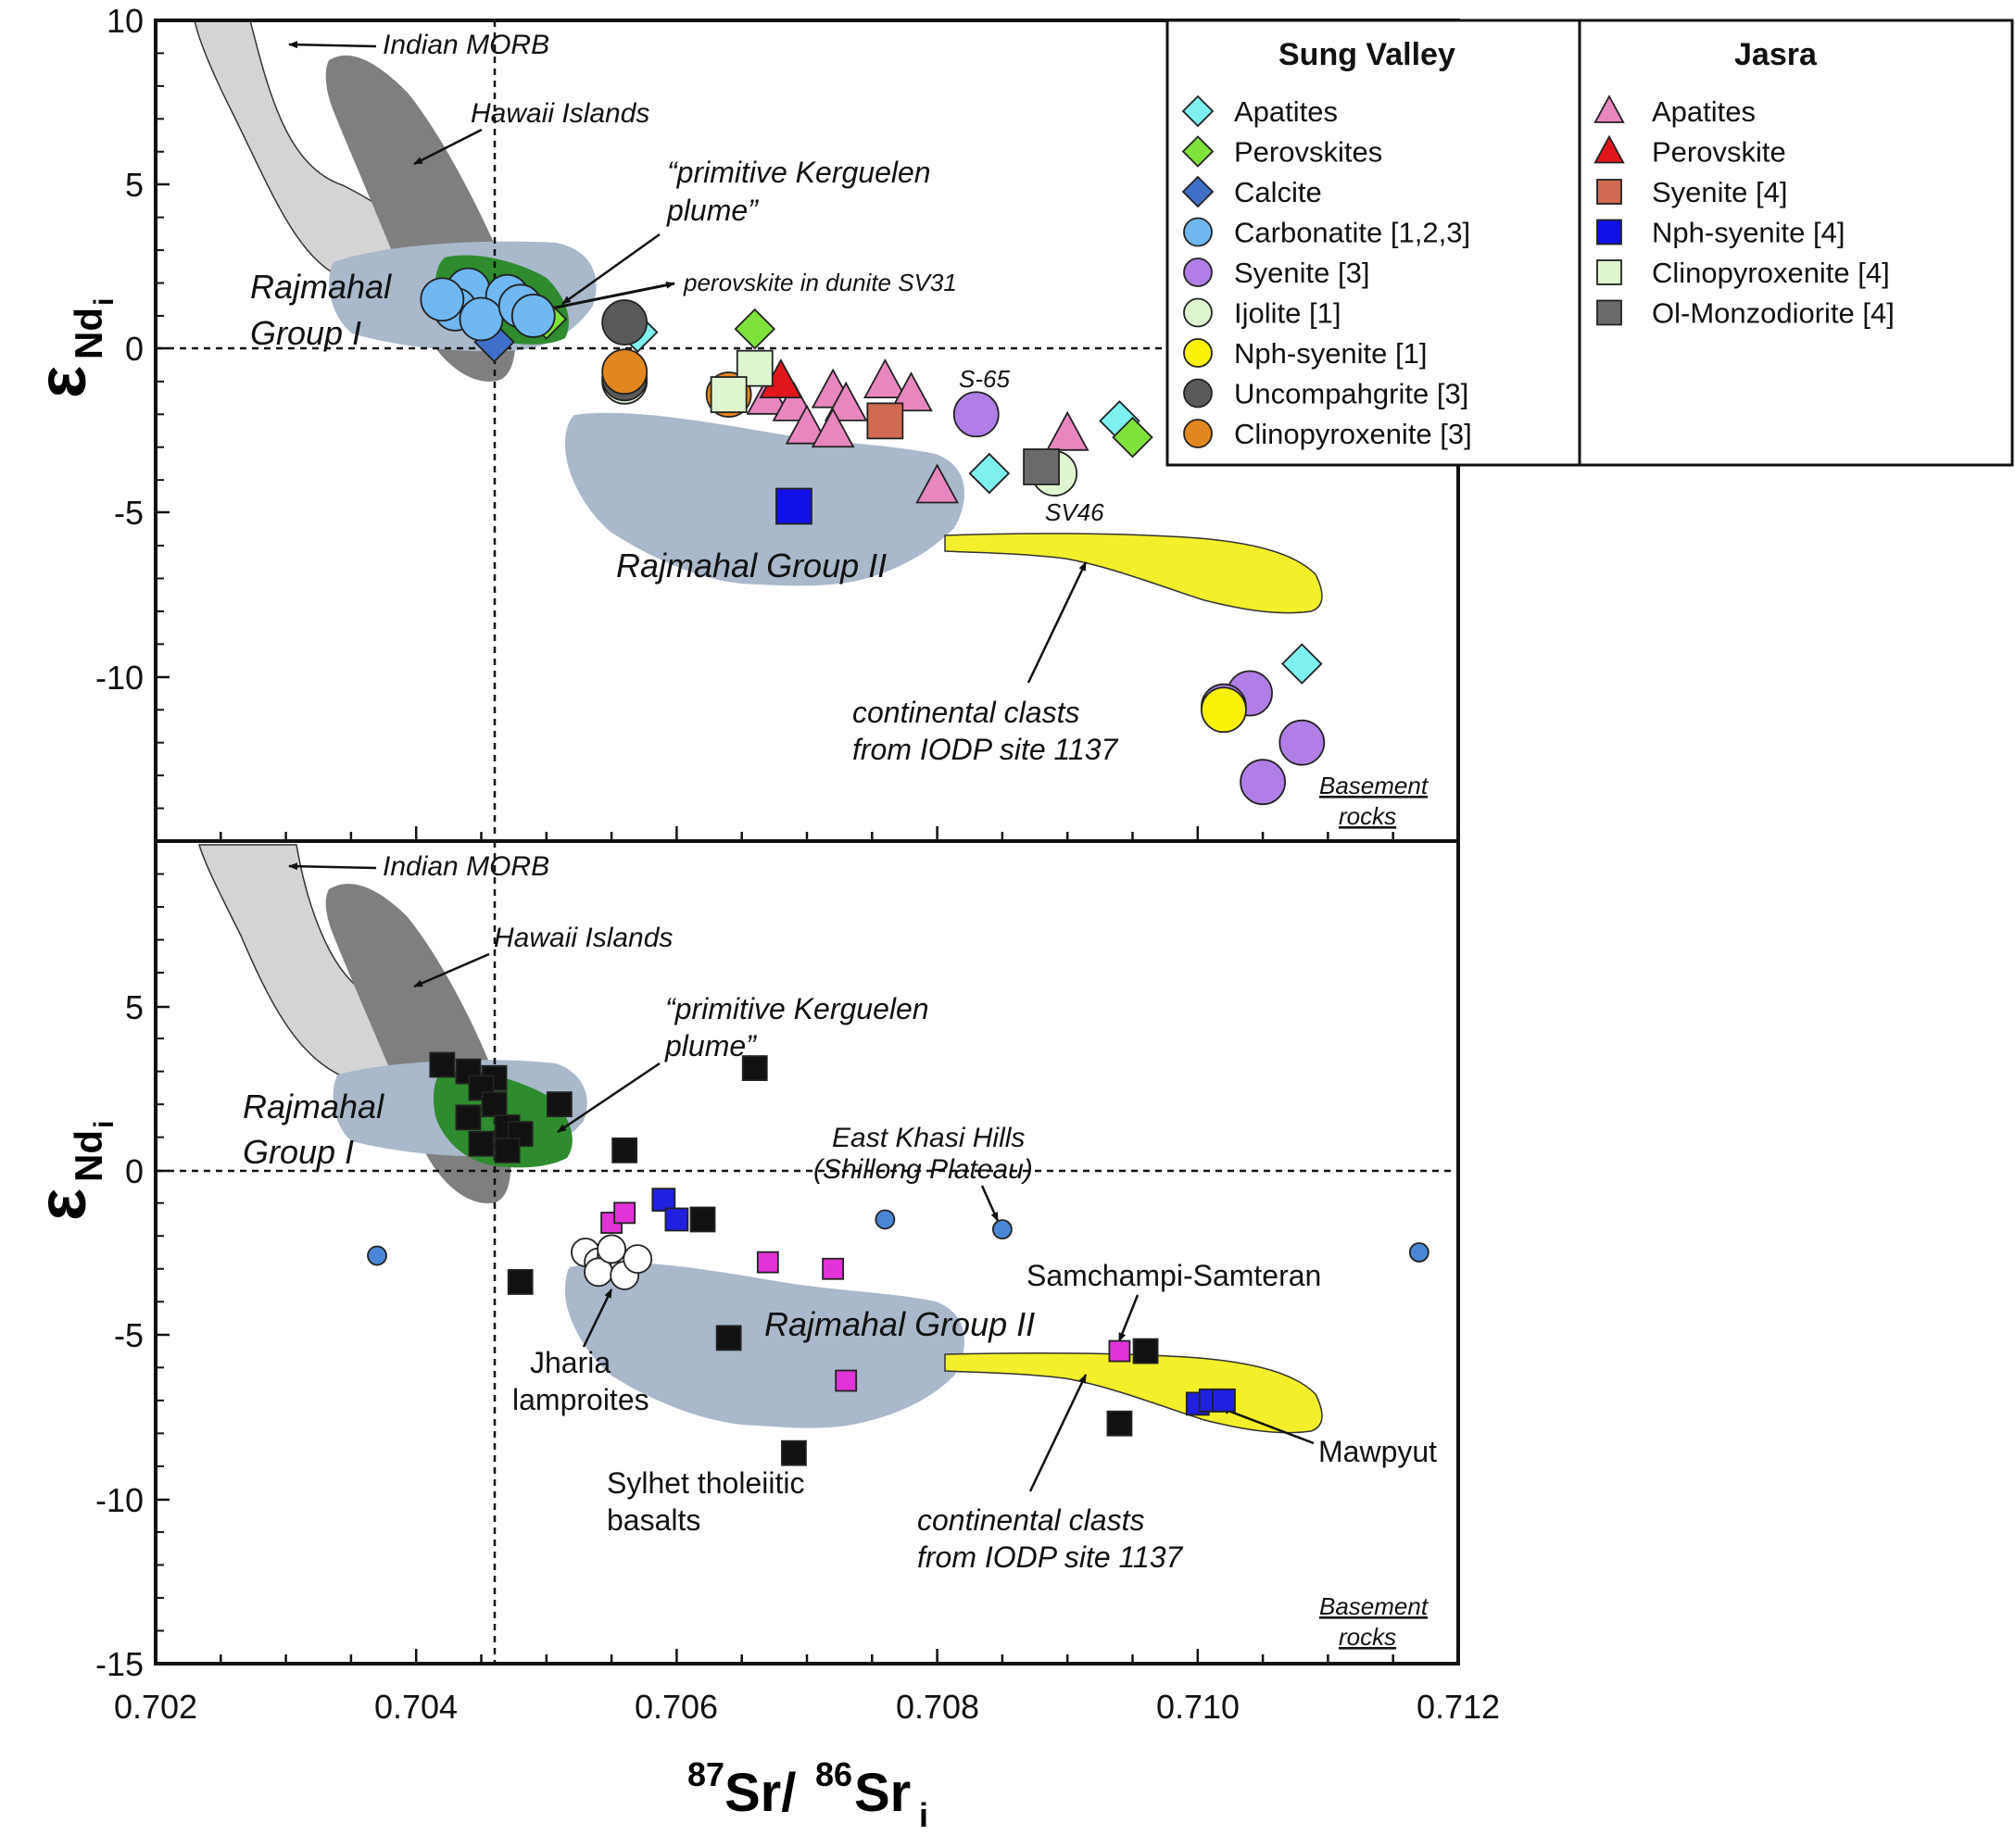  Describe the element at coordinates (1267, 1425) in the screenshot. I see `arrow-mawpyut` at that location.